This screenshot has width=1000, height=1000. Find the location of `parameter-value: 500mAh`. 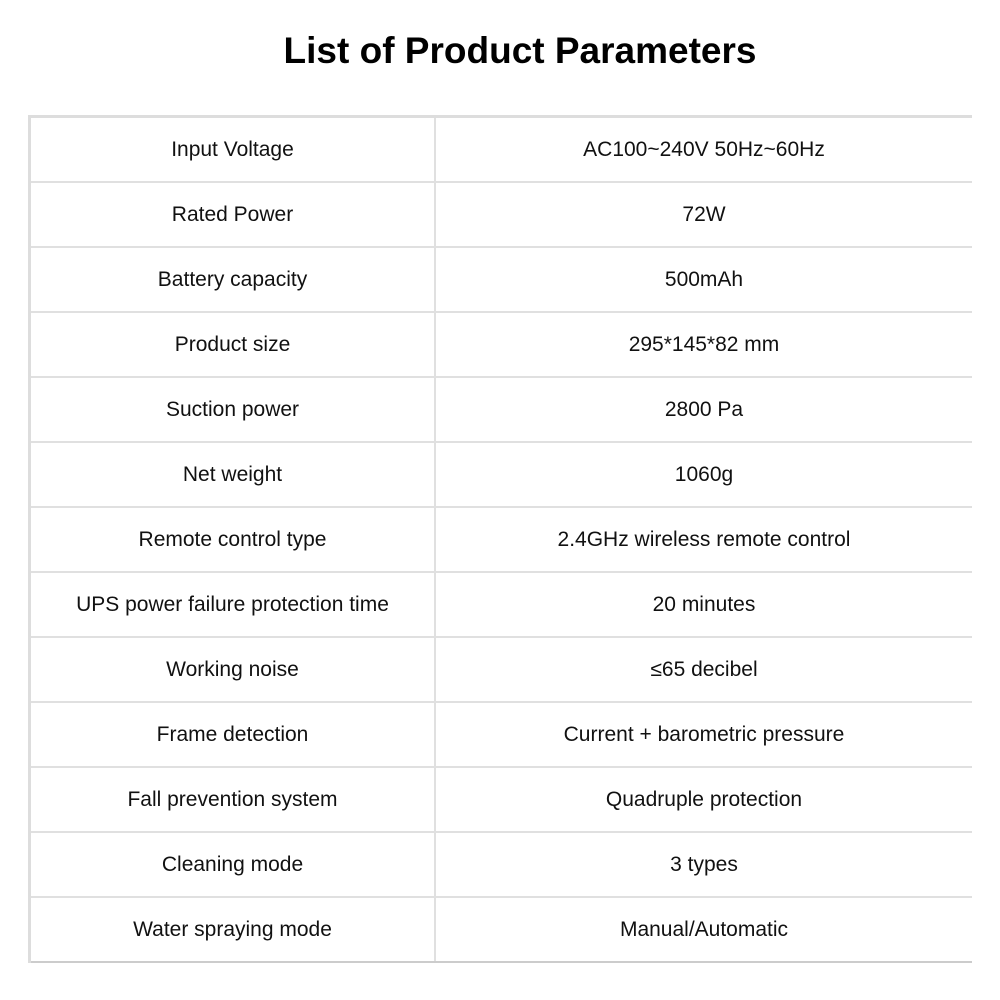

parameter-value: 500mAh is located at coordinates (703, 280).